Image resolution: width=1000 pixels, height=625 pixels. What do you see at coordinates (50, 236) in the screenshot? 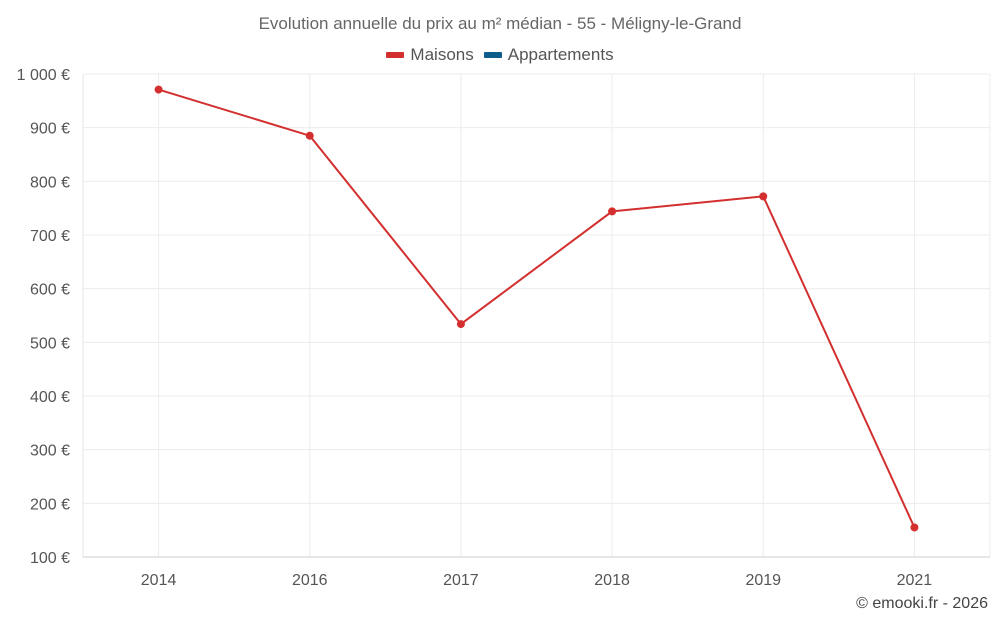
I see `y-tick-label: 700 €` at bounding box center [50, 236].